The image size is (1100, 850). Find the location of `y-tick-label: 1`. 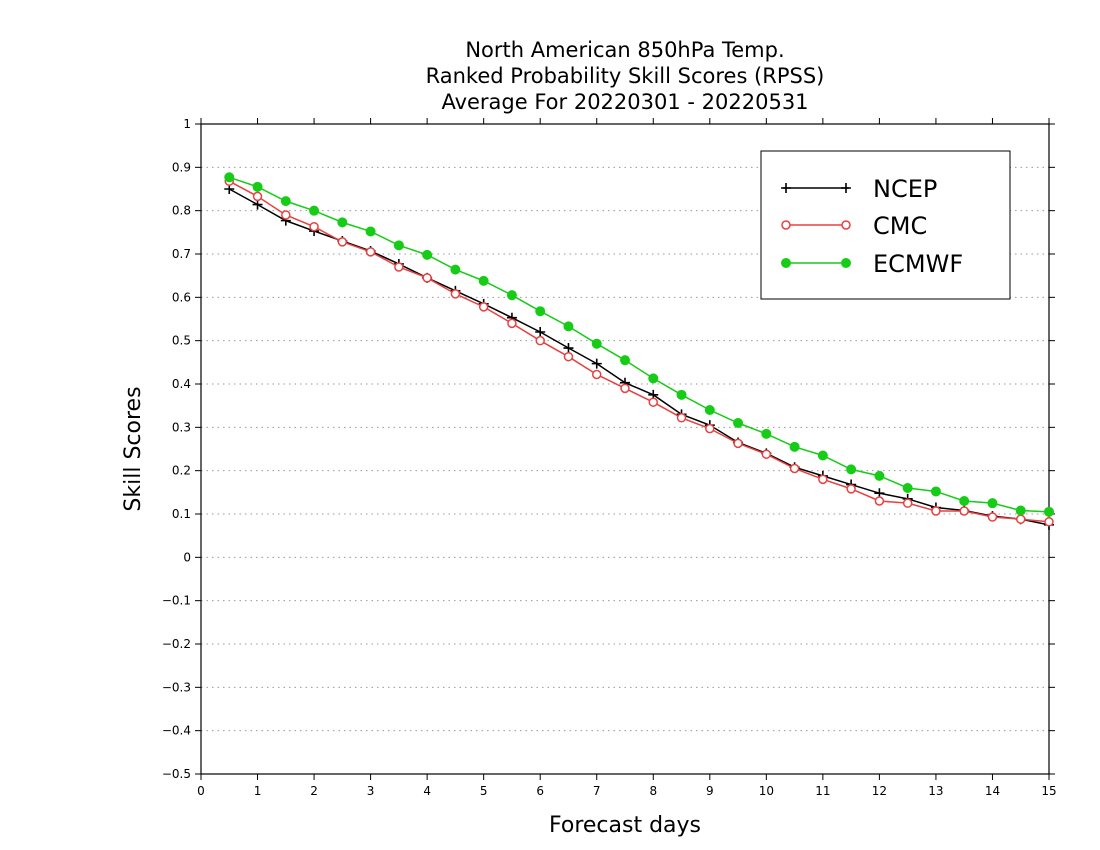

y-tick-label: 1 is located at coordinates (187, 124).